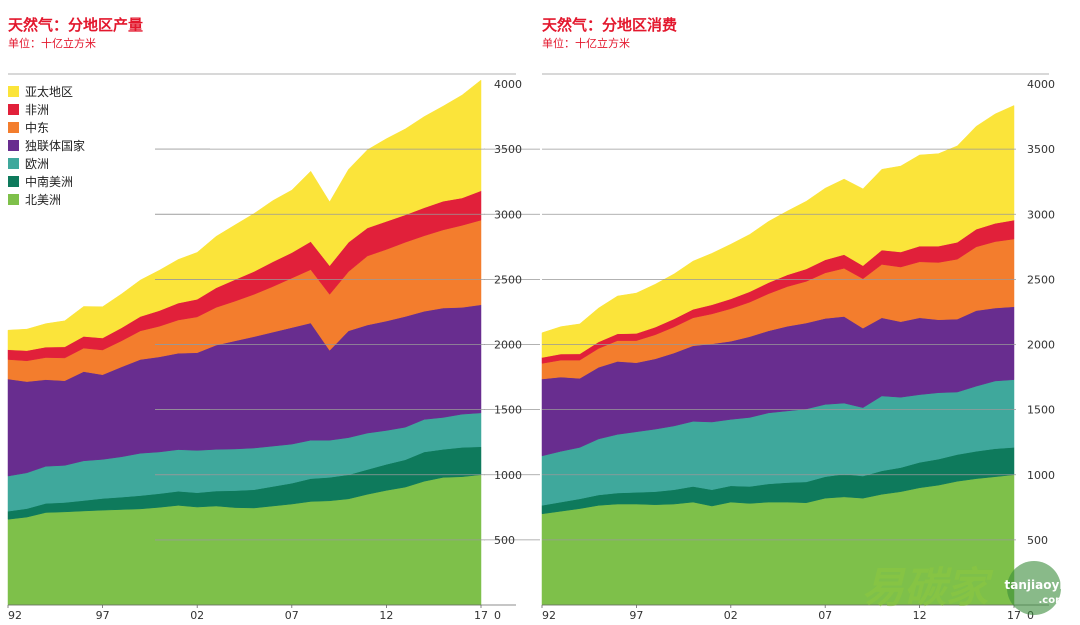 This screenshot has height=625, width=1080. I want to click on watermark-badge: tanjiaoyi .com, so click(1035, 588).